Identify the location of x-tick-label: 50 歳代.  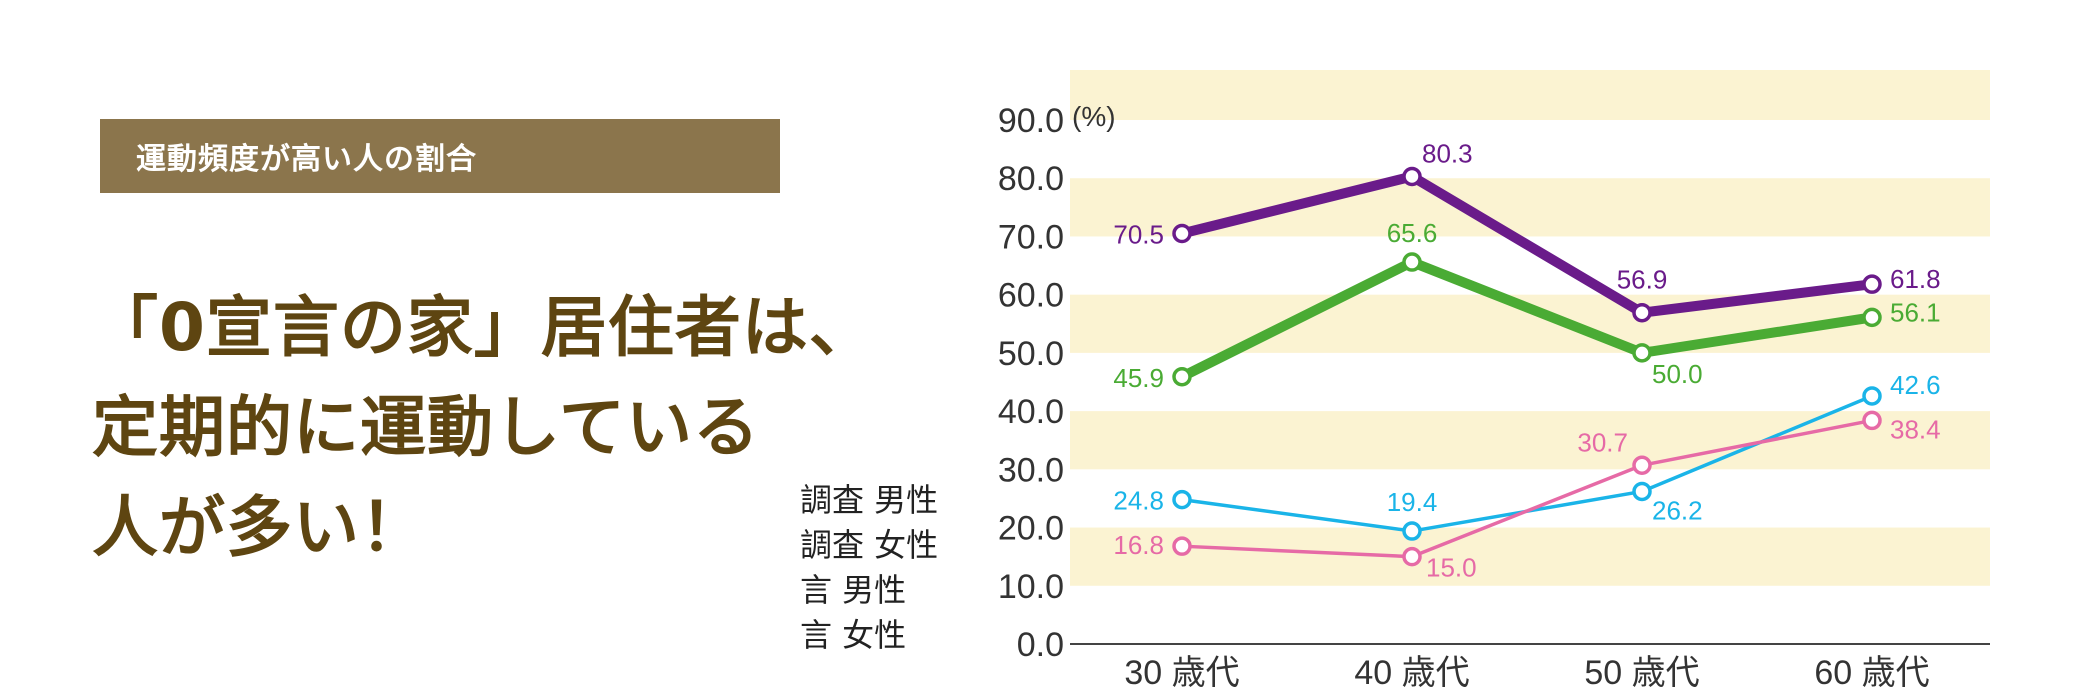
(1641, 673).